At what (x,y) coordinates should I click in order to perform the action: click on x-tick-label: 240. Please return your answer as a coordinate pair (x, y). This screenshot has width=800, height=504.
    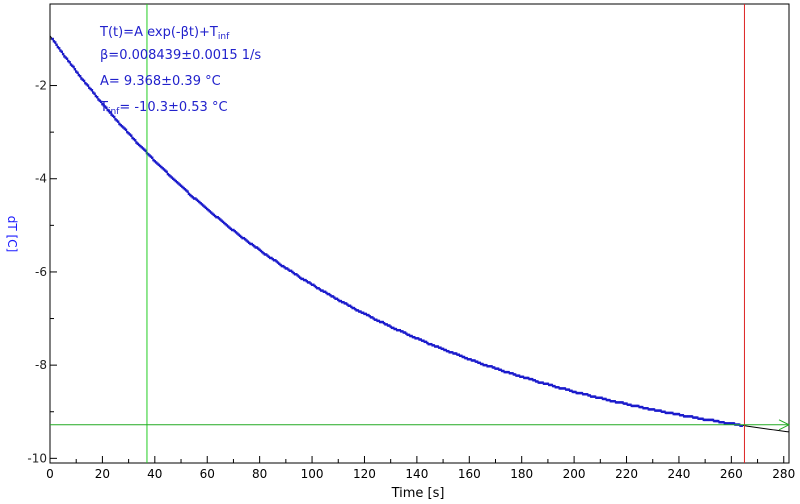
    Looking at the image, I should click on (678, 474).